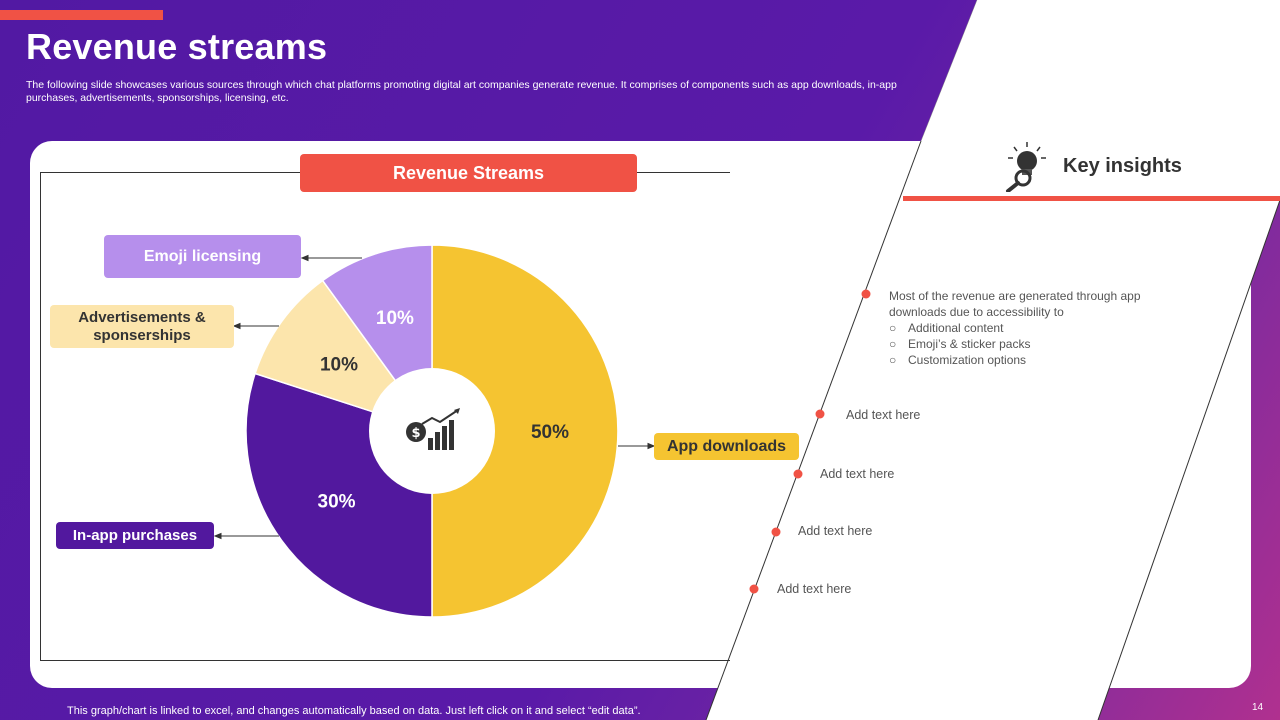 The width and height of the screenshot is (1280, 720). I want to click on insight-item-5: Add text here, so click(814, 589).